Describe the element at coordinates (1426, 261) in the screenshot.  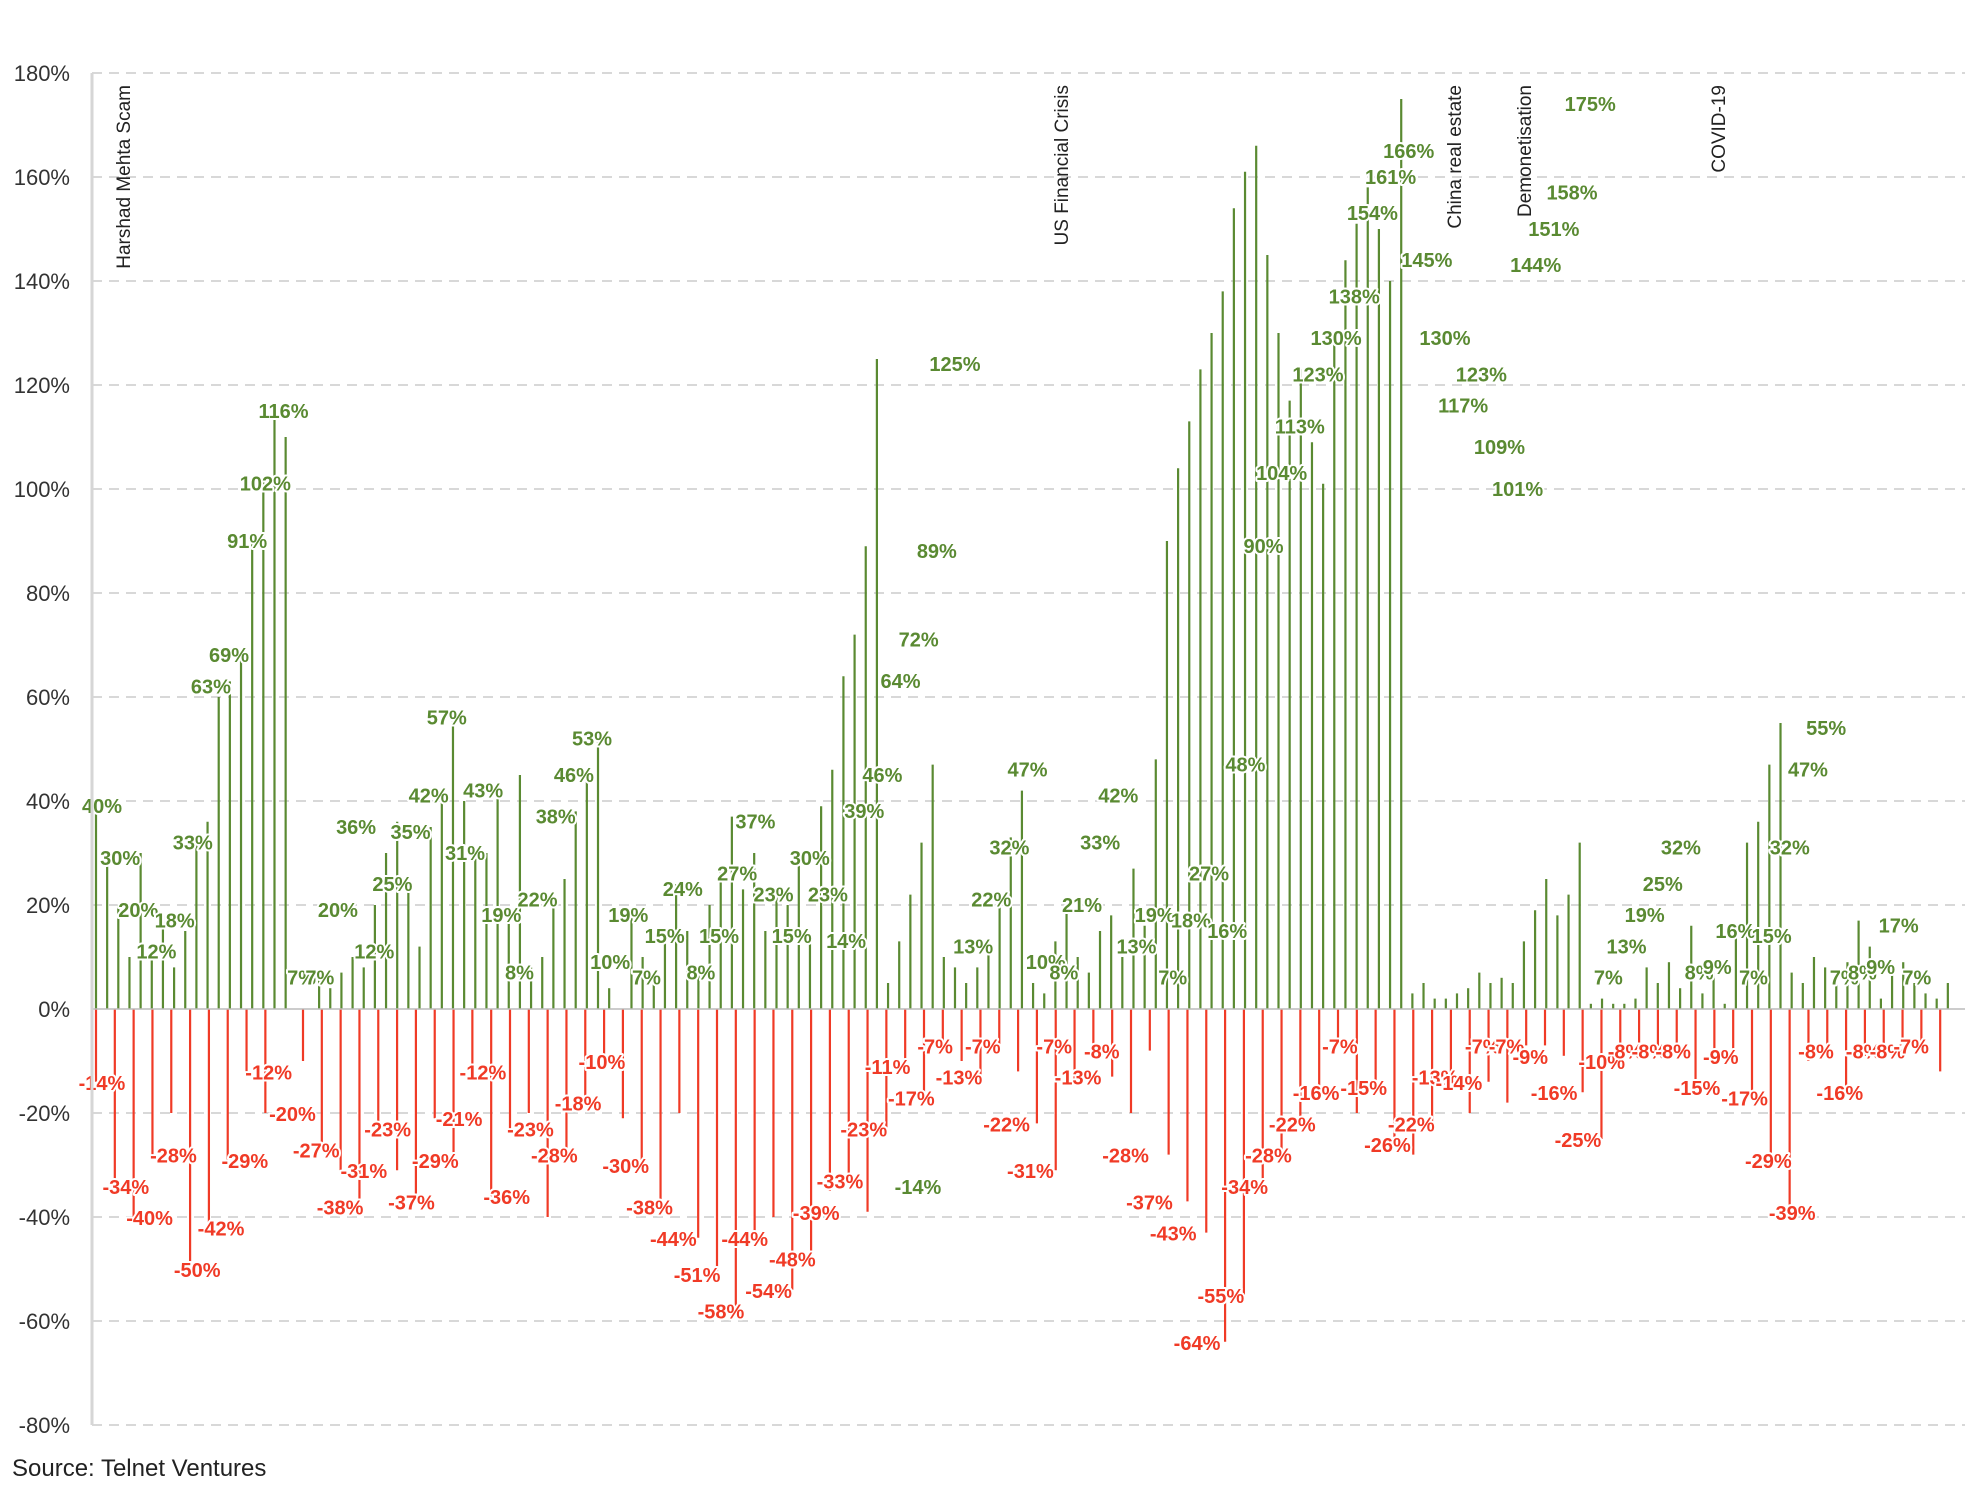
I see `gain-data-label: 145%` at that location.